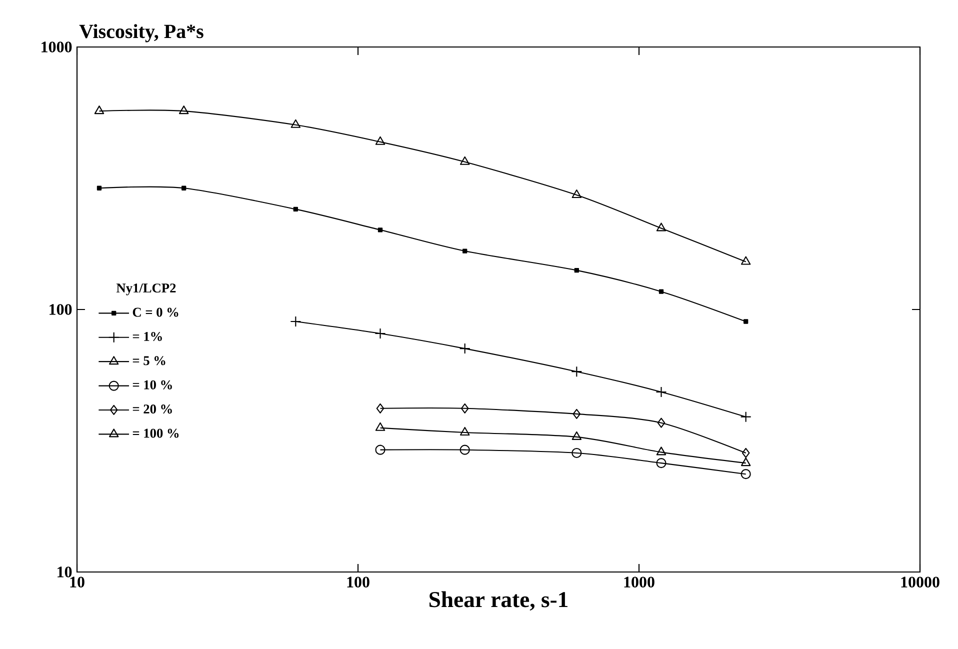  Describe the element at coordinates (499, 601) in the screenshot. I see `x-axis-title: Shear rate, s-1` at that location.